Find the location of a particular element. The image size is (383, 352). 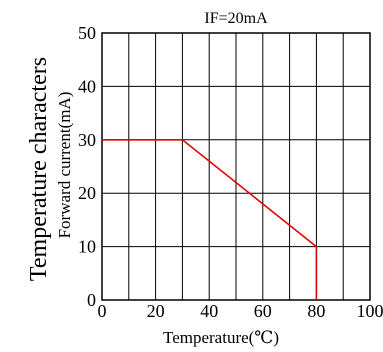

y-tick-labels: 0 10 20 30 40 50 is located at coordinates (87, 166).